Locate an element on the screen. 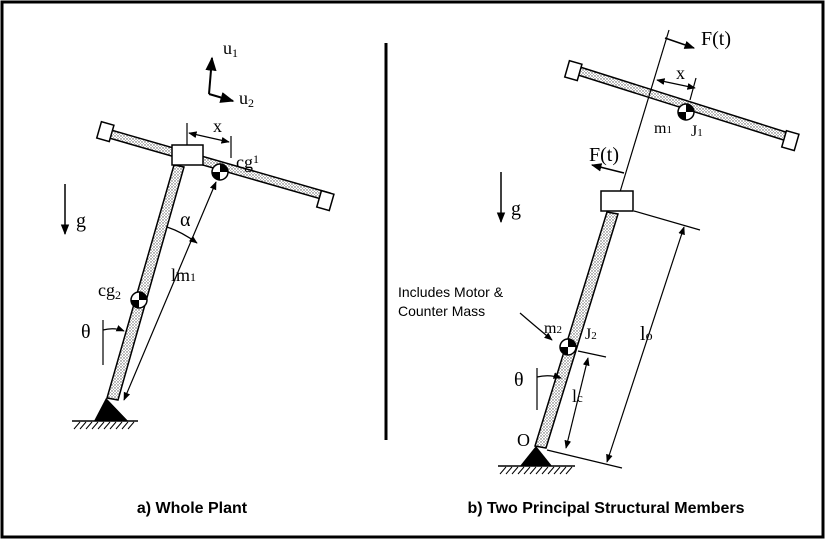 The height and width of the screenshot is (539, 825). J2-label: J is located at coordinates (588, 334).